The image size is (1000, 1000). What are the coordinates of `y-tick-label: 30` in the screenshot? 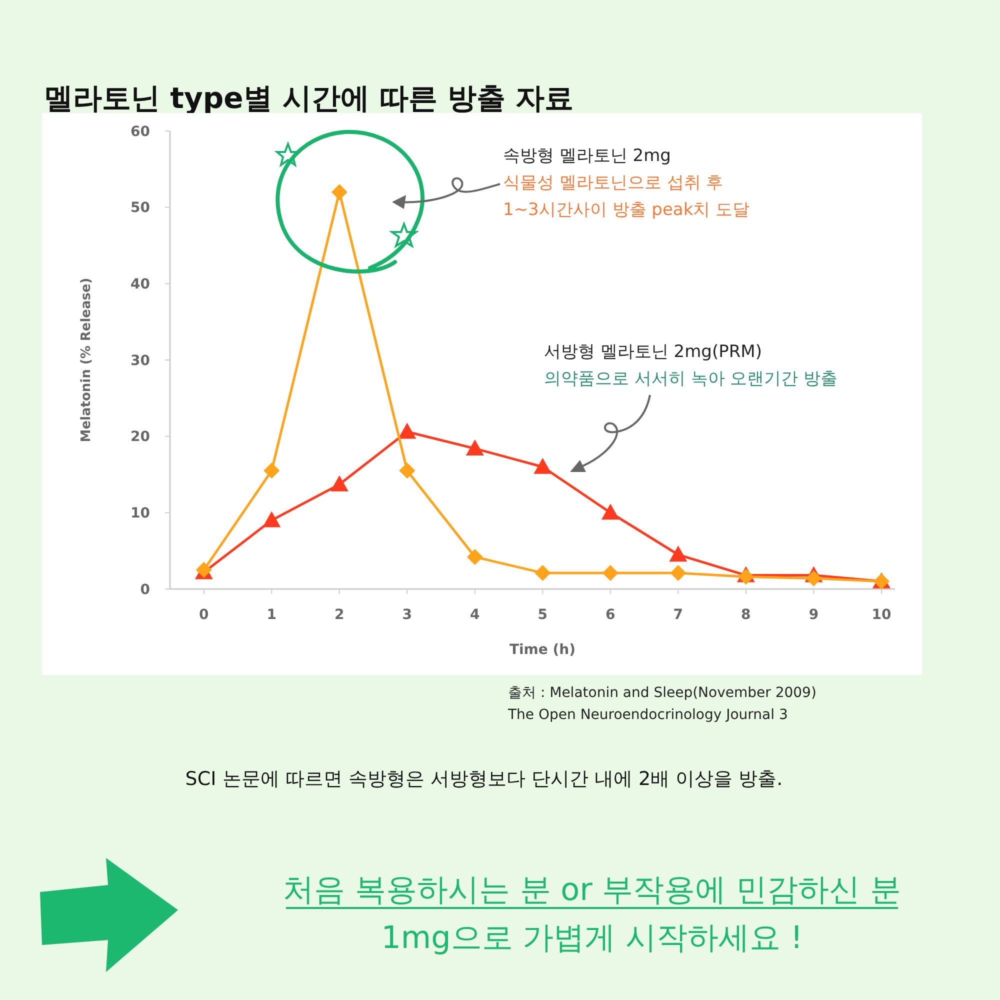 It's located at (140, 360).